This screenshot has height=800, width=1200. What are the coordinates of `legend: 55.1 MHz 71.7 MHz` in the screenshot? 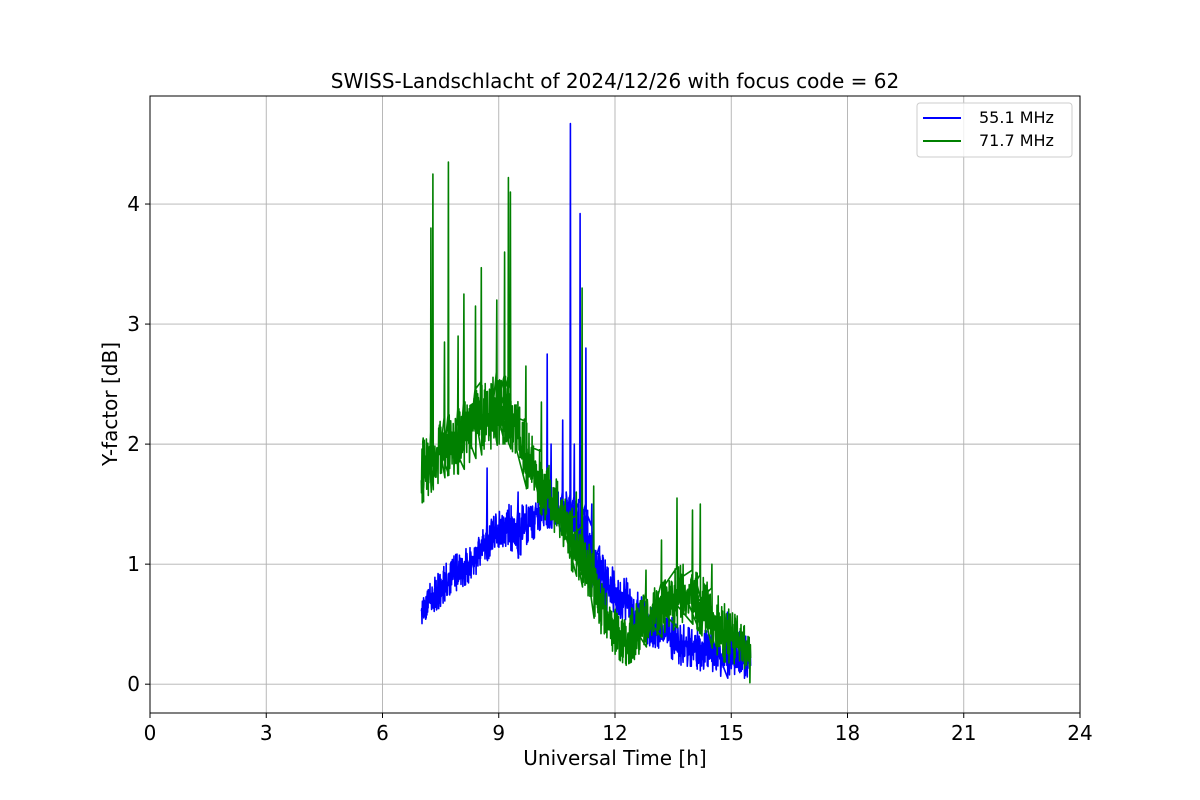 It's located at (994, 130).